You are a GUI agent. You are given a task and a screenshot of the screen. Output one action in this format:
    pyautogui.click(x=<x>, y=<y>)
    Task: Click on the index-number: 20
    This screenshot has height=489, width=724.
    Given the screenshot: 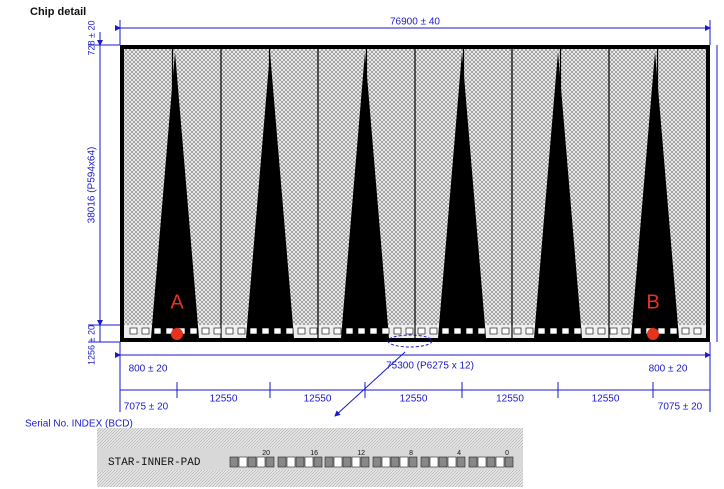 What is the action you would take?
    pyautogui.click(x=266, y=453)
    